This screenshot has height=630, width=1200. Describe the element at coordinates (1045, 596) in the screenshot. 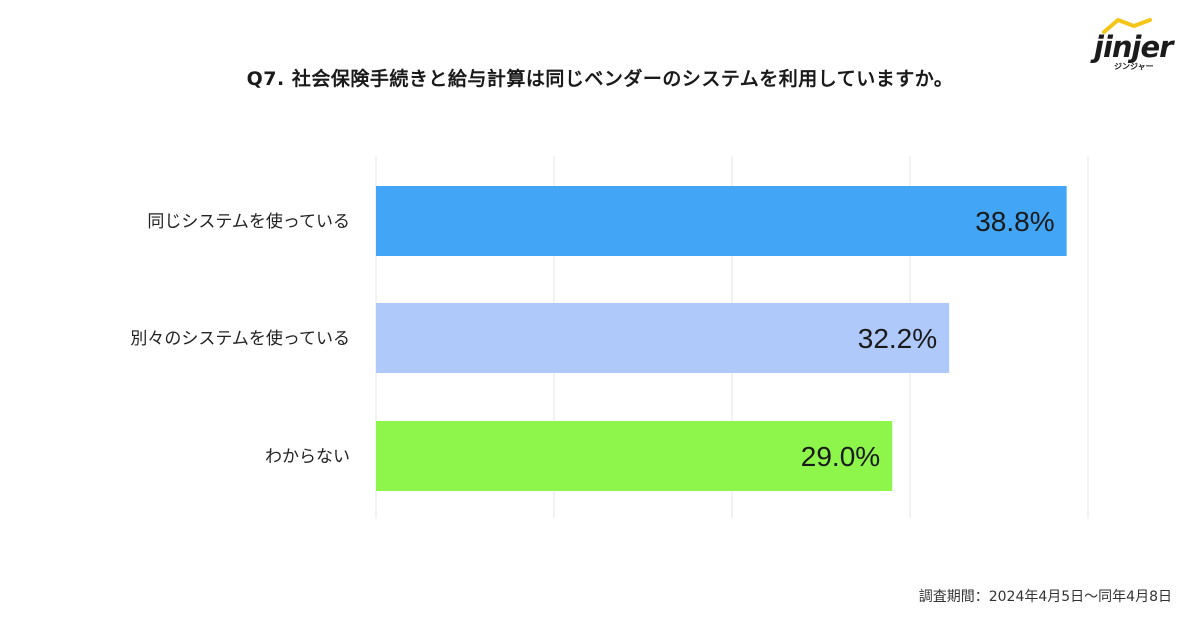

I see `survey-period-note: 調査期間：2024年4月5日〜同年4月8日` at that location.